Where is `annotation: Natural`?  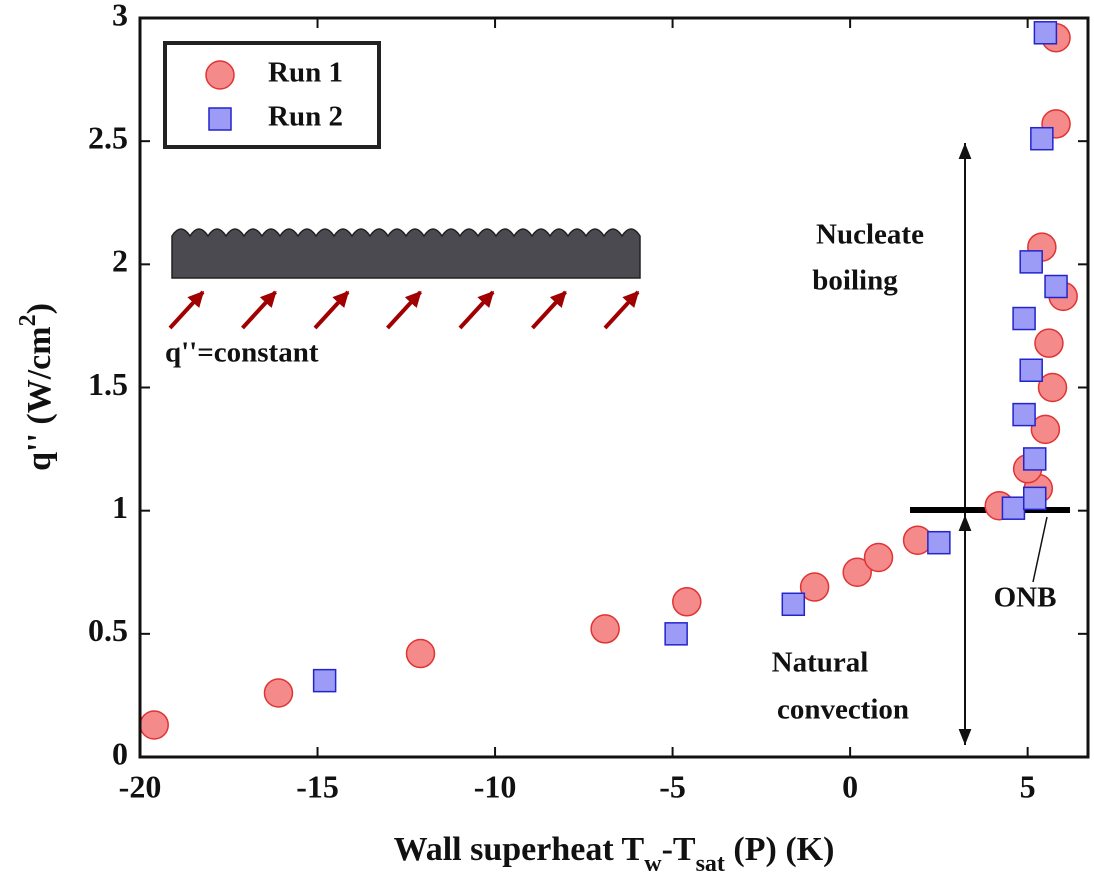
annotation: Natural is located at coordinates (820, 663).